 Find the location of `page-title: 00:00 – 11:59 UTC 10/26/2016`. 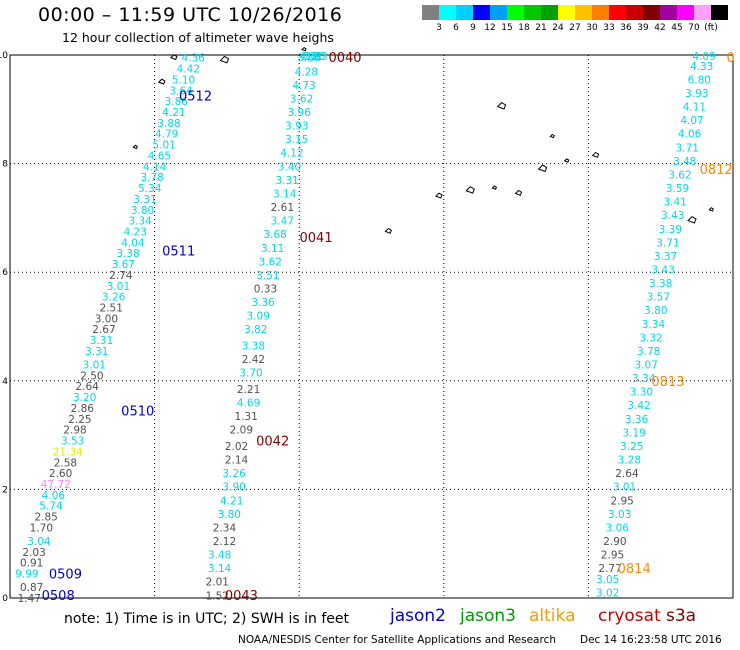

page-title: 00:00 – 11:59 UTC 10/26/2016 is located at coordinates (190, 15).